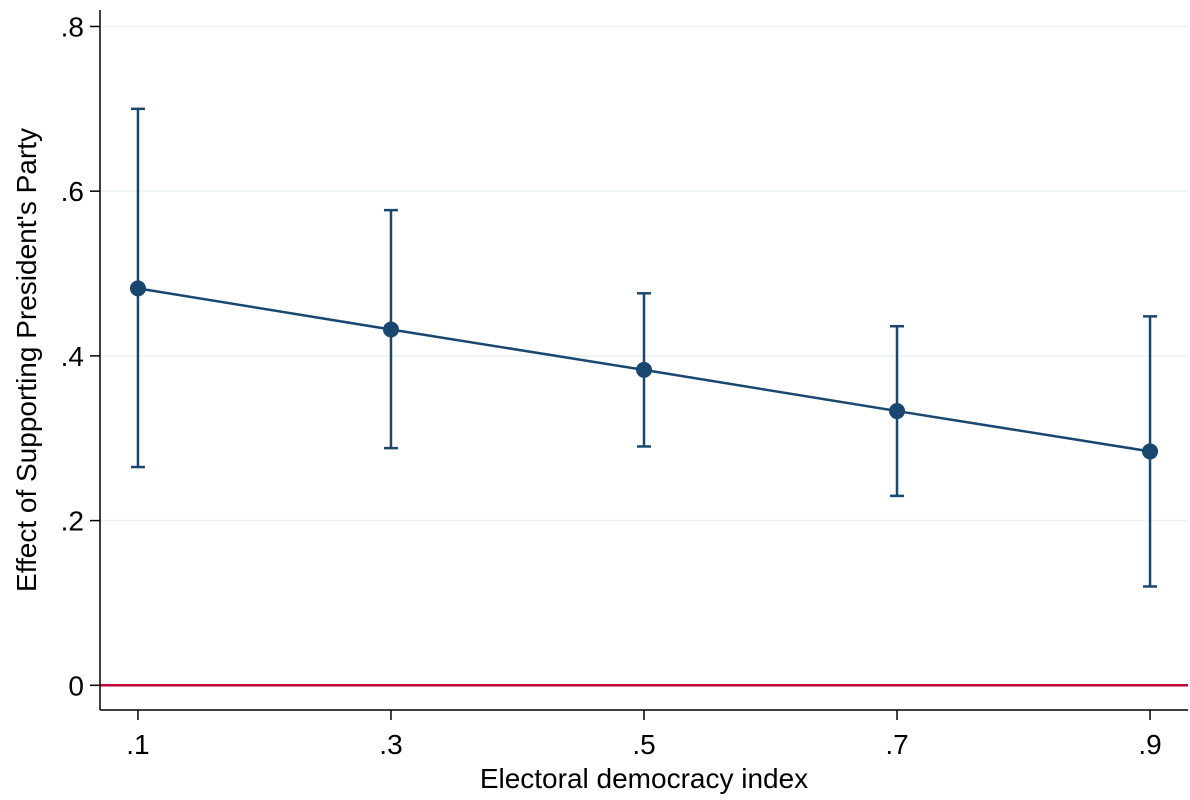  Describe the element at coordinates (137, 744) in the screenshot. I see `x-tick-label-0: .1` at that location.